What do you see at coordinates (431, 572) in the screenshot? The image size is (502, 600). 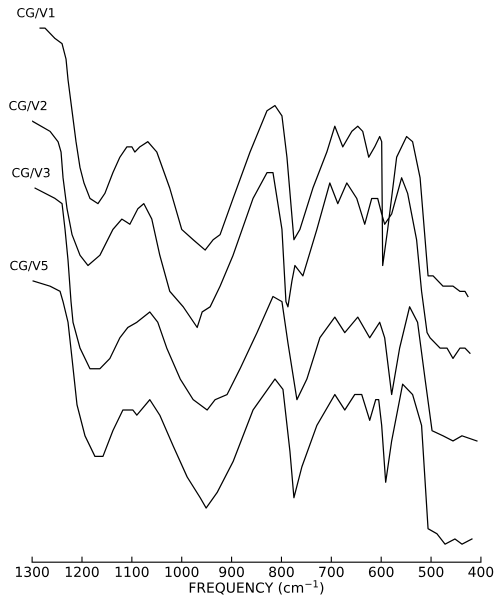 I see `x-tick-label: 500` at bounding box center [431, 572].